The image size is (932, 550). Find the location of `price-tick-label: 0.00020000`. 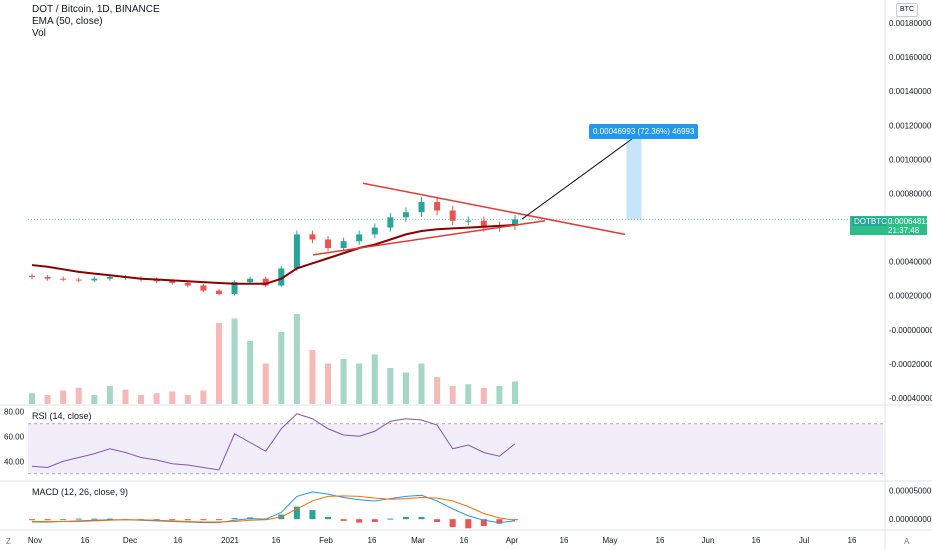

price-tick-label: 0.00020000 is located at coordinates (910, 296).